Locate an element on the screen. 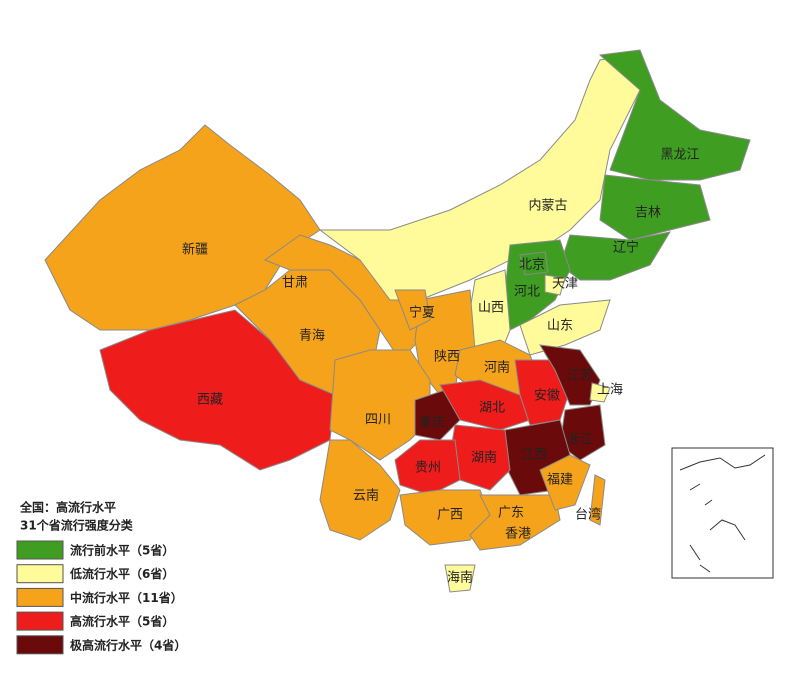 This screenshot has width=800, height=676. province-label: 河北 is located at coordinates (527, 292).